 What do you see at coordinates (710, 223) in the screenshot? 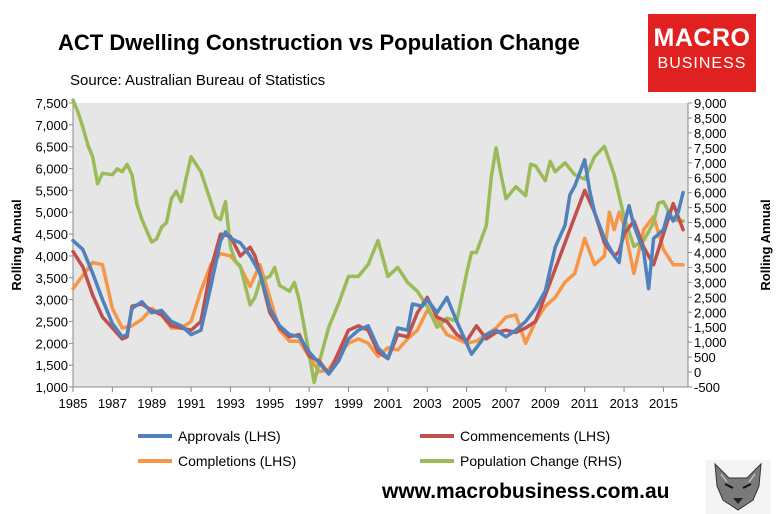
I see `right-tick-label: 5,000` at bounding box center [710, 223].